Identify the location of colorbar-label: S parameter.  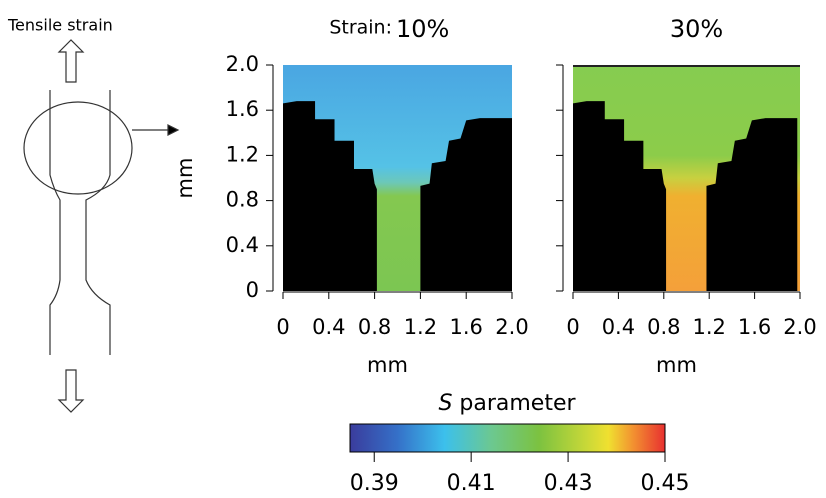
(507, 403).